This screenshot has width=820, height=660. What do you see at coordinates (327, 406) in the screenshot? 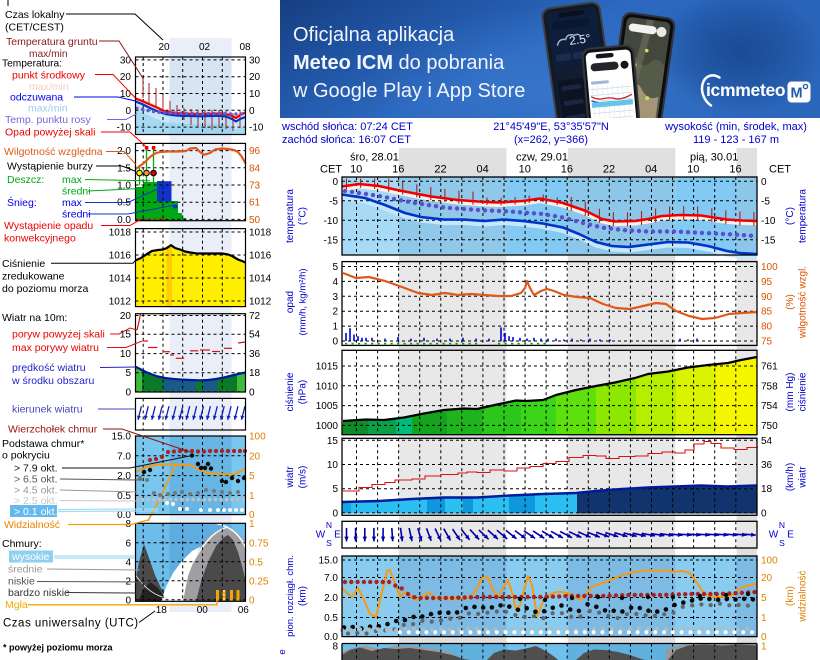
I see `svg-text: 1005` at bounding box center [327, 406].